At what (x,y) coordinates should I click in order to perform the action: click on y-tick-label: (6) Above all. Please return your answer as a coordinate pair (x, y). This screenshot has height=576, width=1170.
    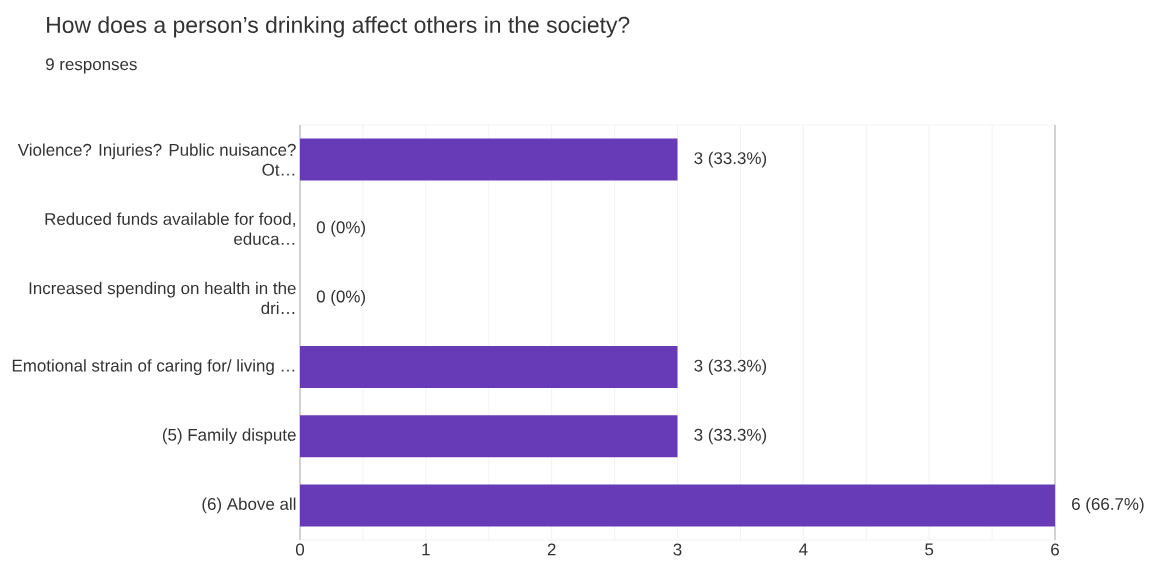
    Looking at the image, I should click on (249, 505).